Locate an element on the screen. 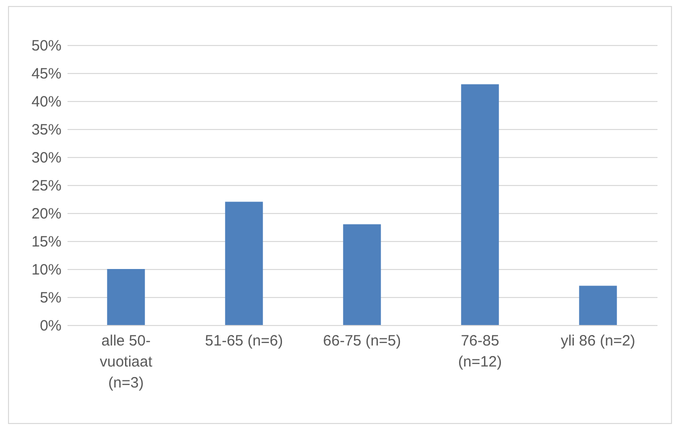 Image resolution: width=680 pixels, height=432 pixels. y-tick-label: 5% is located at coordinates (51, 298).